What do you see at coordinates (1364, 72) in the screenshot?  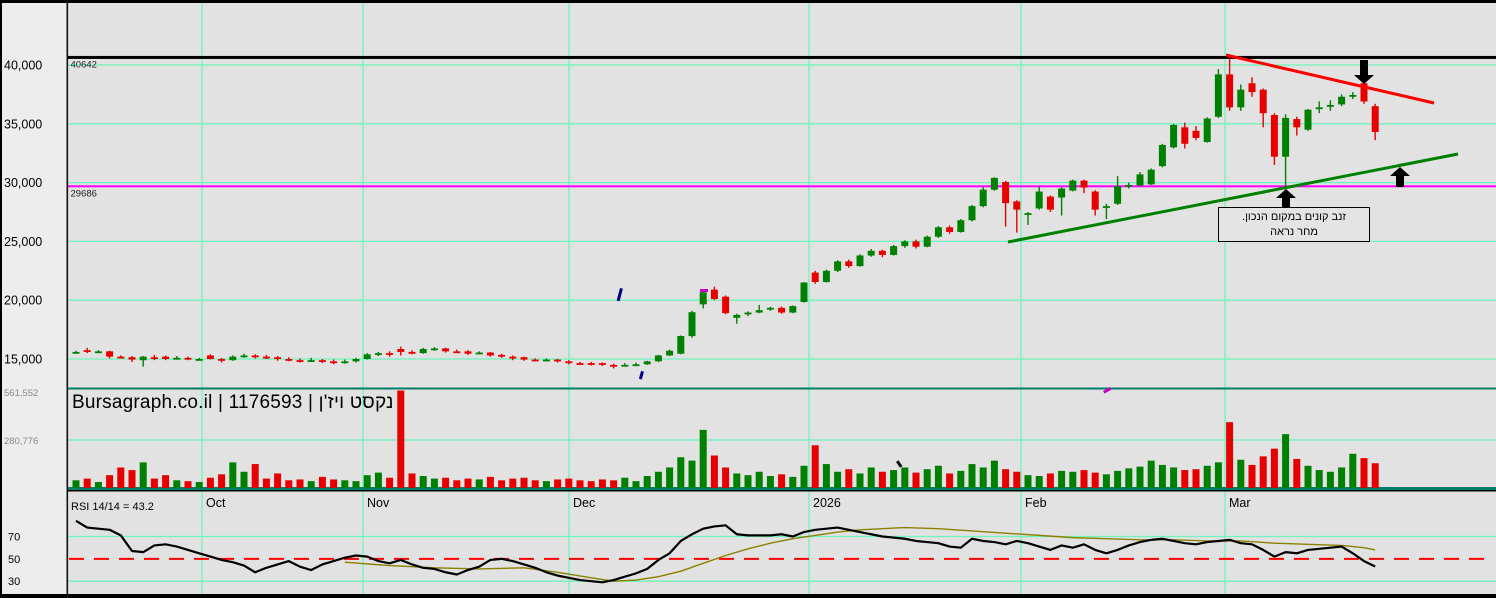 I see `down-arrow` at bounding box center [1364, 72].